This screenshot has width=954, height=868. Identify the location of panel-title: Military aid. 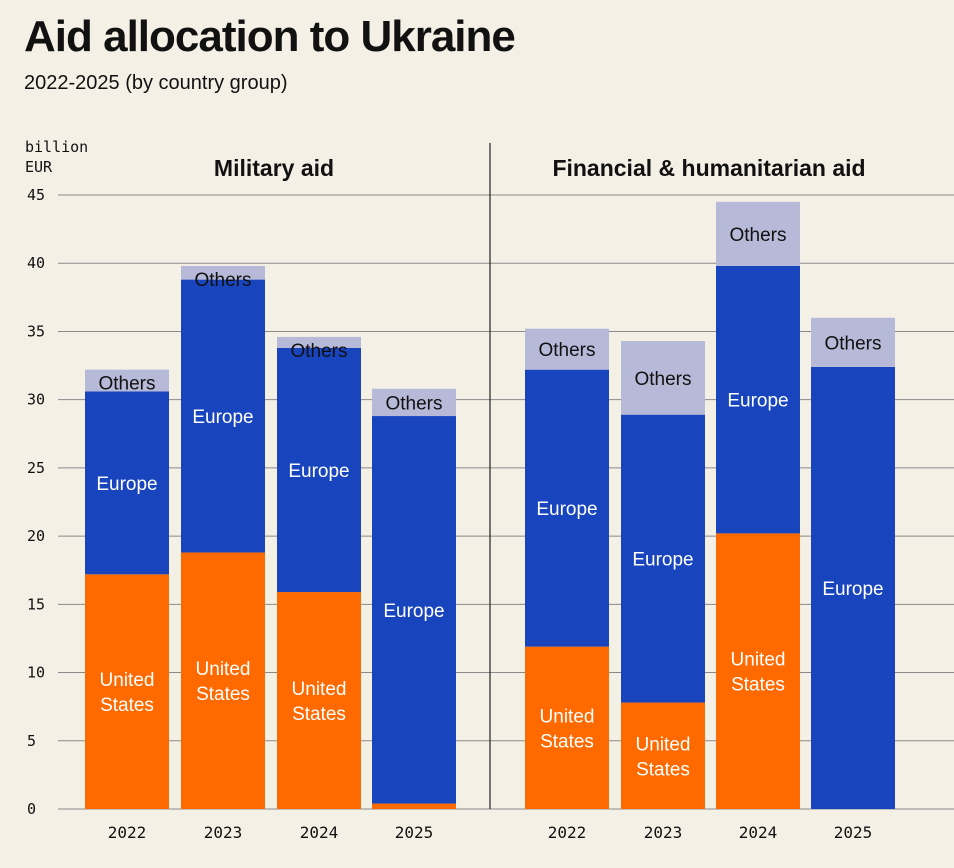
(274, 168).